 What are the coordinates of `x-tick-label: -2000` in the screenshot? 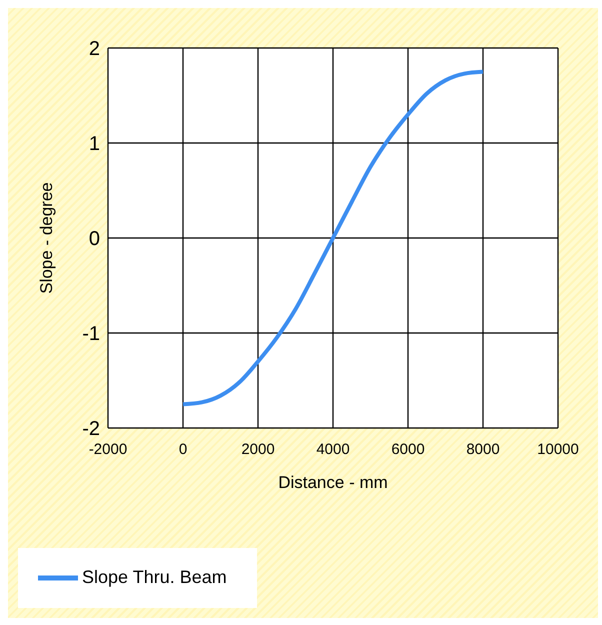 It's located at (108, 449).